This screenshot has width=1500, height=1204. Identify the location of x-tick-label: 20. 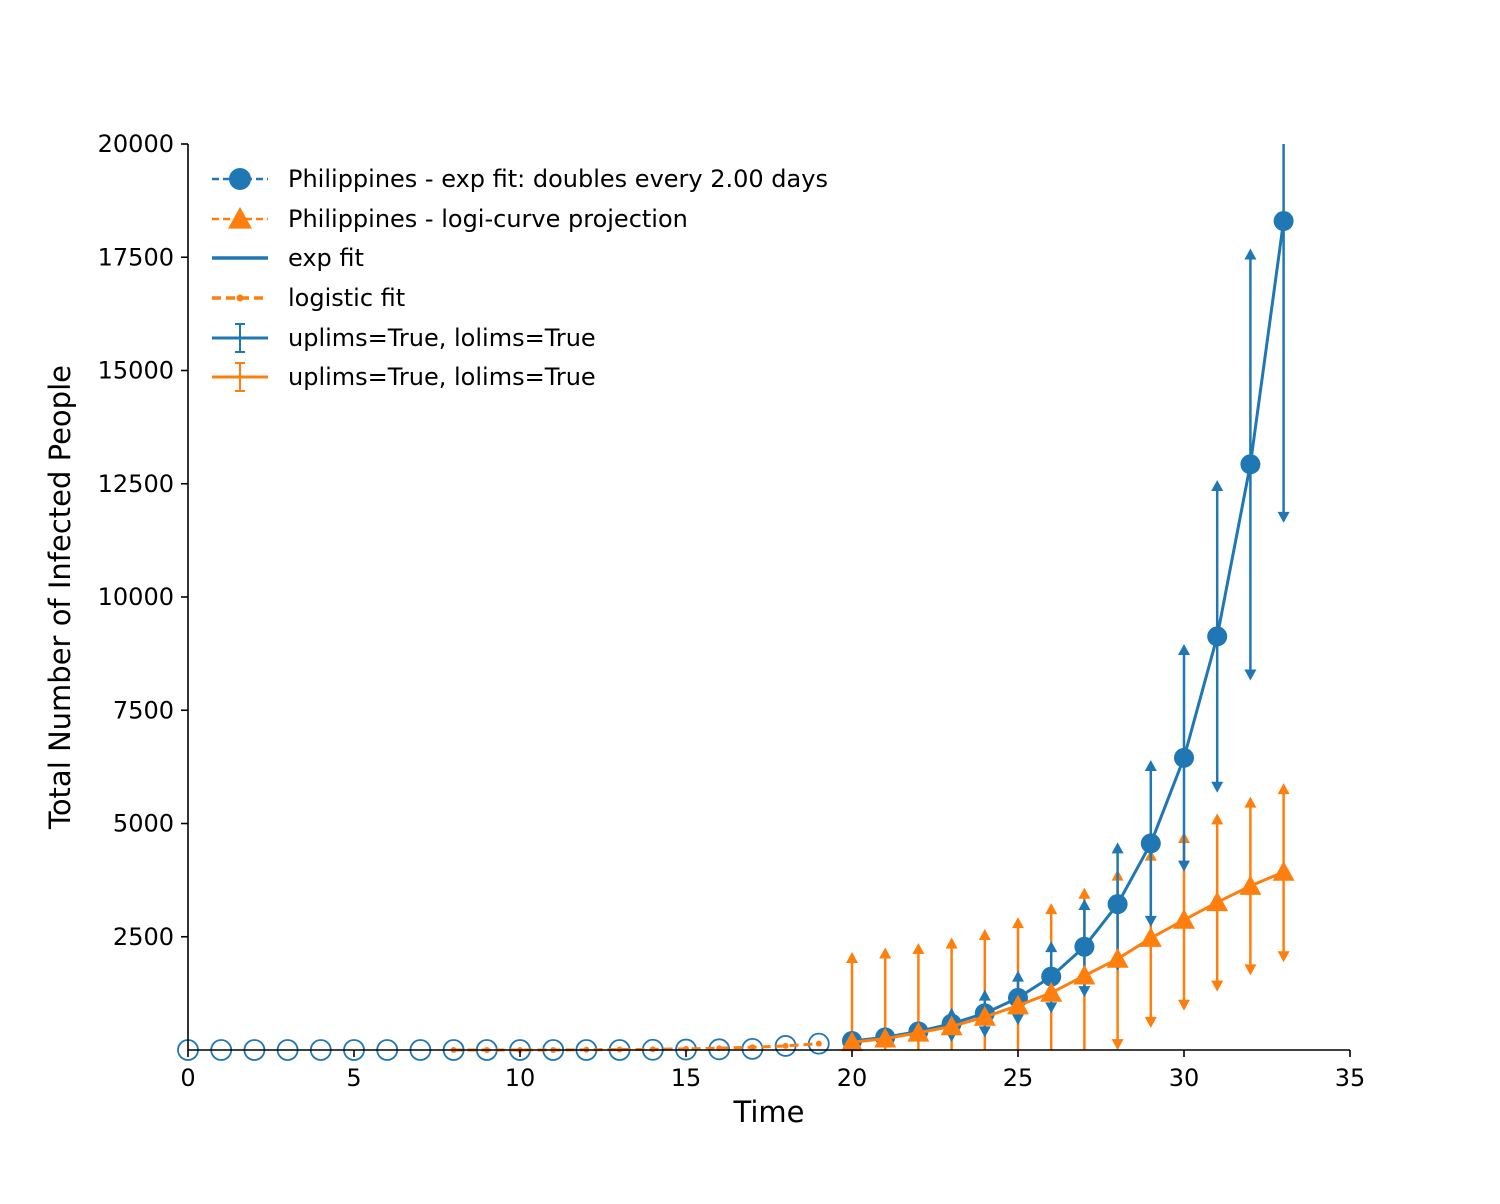
(852, 1078).